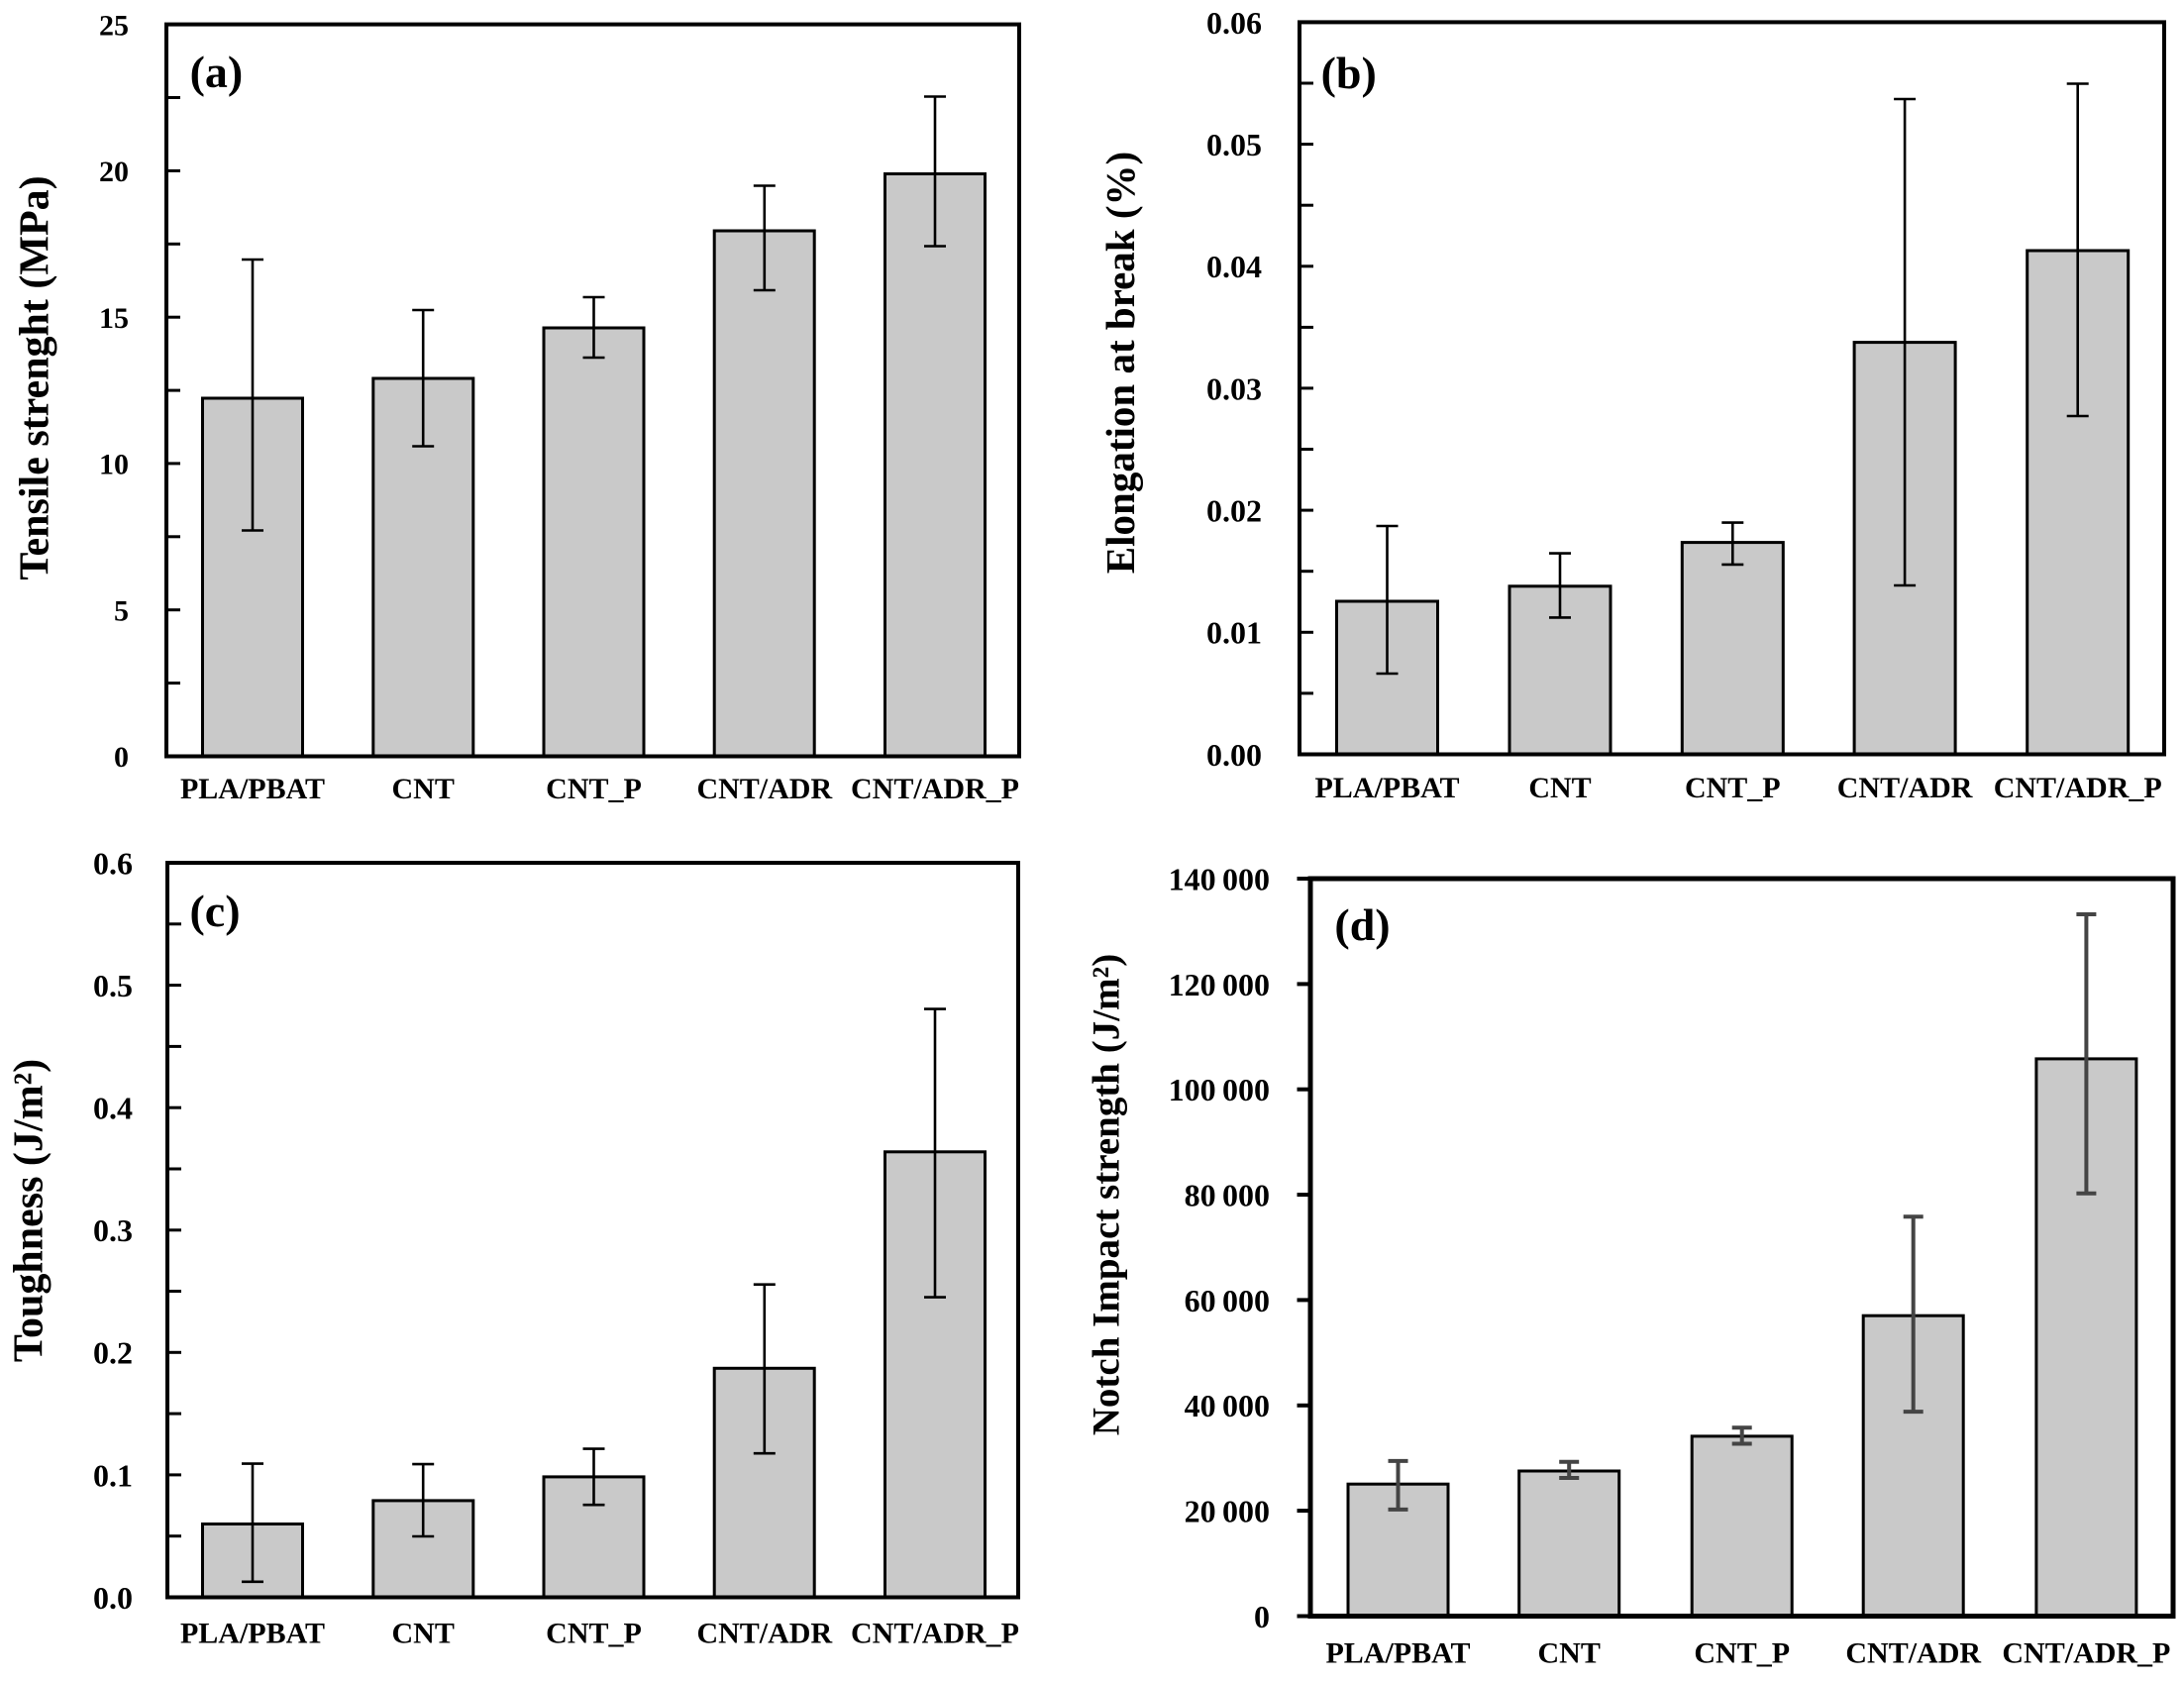 This screenshot has height=1681, width=2184. I want to click on svg-text: 0.4, so click(113, 1108).